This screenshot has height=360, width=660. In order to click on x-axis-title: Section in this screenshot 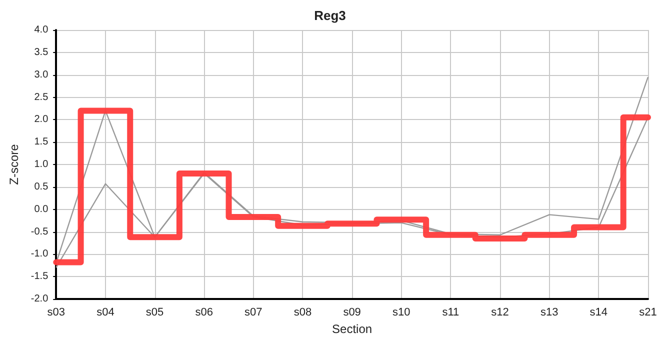, I will do `click(352, 329)`.